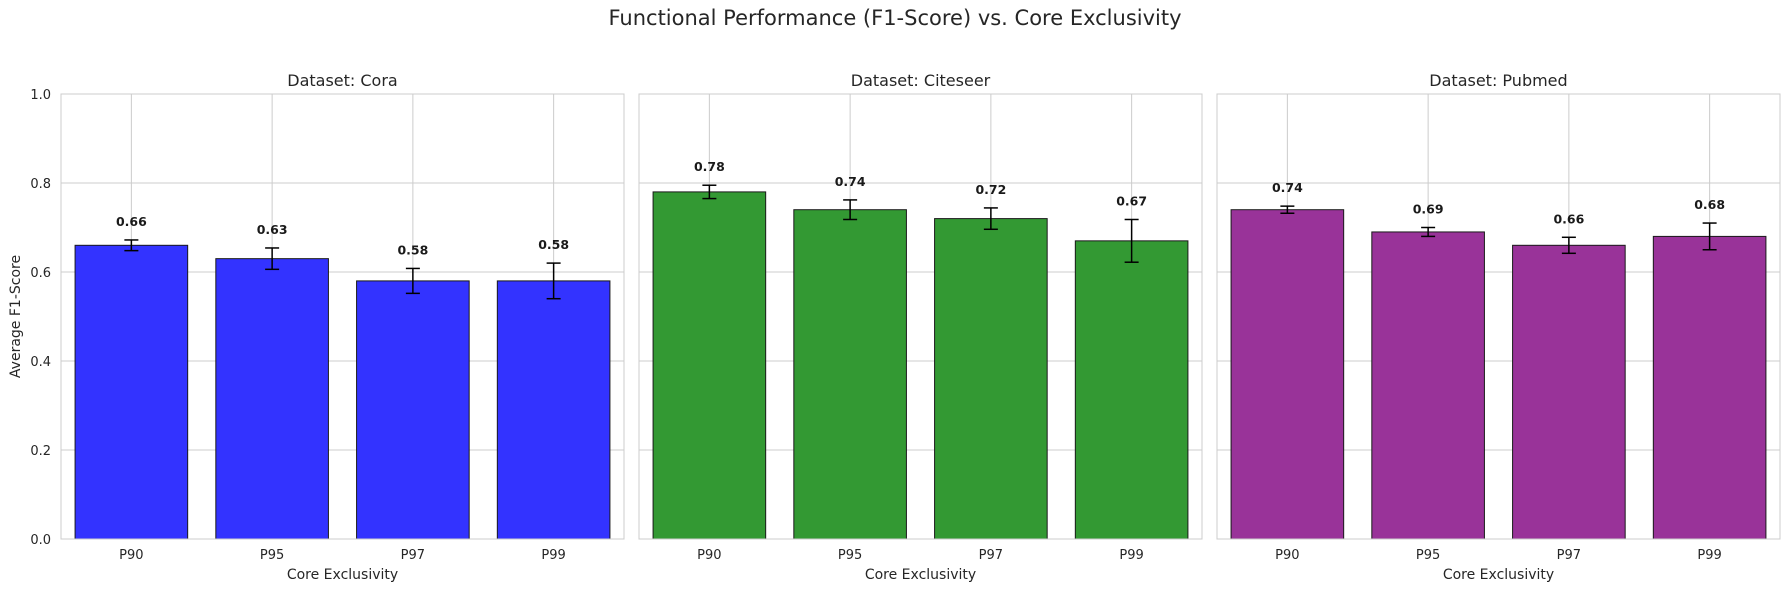  I want to click on data-label: 0.69, so click(1428, 209).